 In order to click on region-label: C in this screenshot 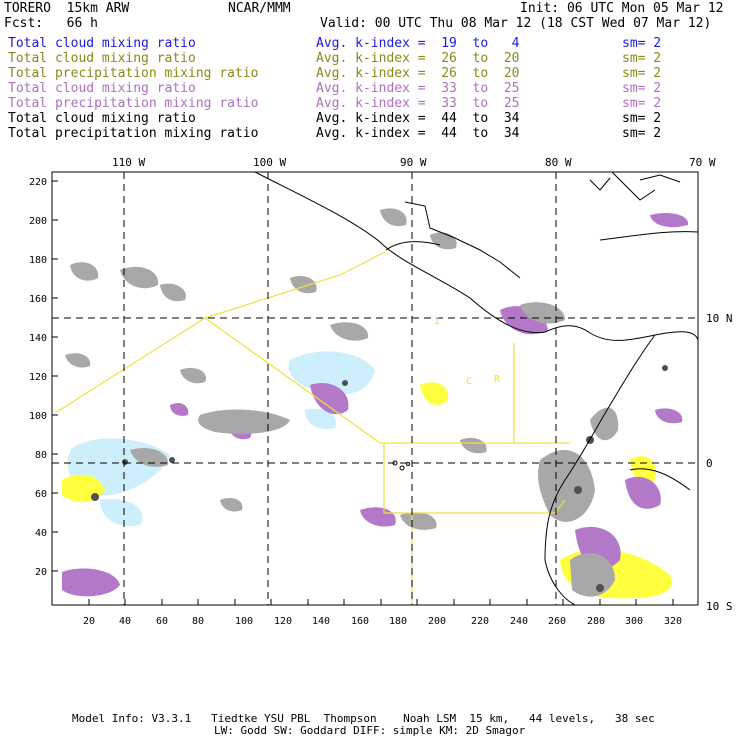, I will do `click(469, 381)`.